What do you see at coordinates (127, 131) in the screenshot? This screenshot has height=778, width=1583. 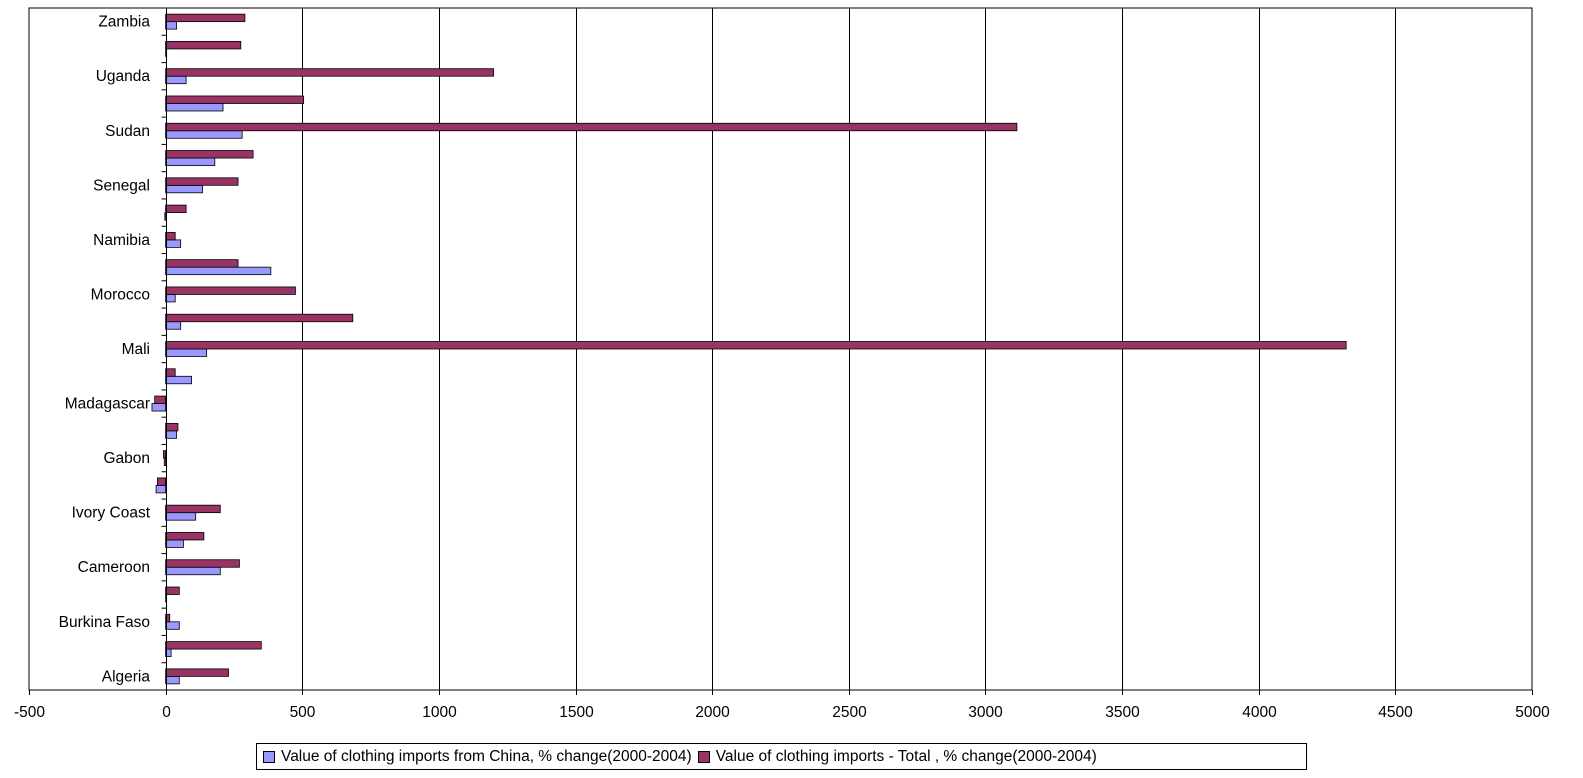 I see `y-category-label: Sudan` at bounding box center [127, 131].